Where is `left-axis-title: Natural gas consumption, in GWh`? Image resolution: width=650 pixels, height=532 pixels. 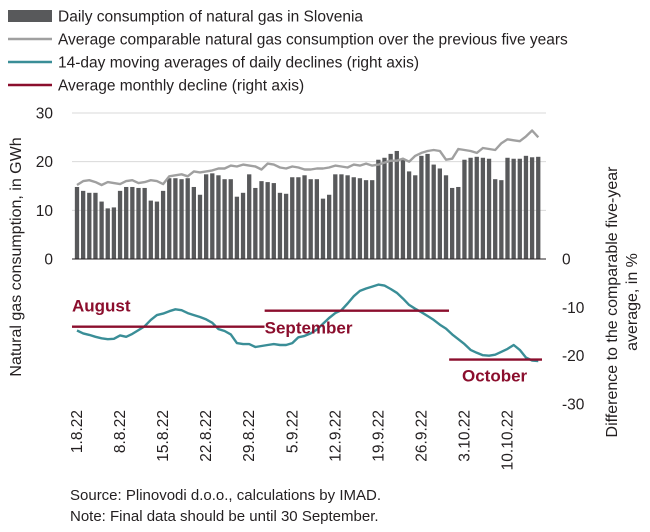 left-axis-title: Natural gas consumption, in GWh is located at coordinates (16, 256).